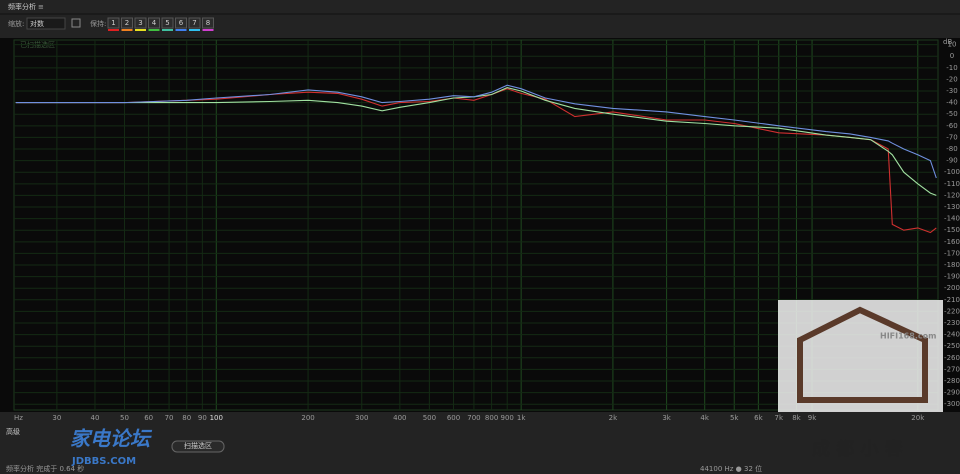  What do you see at coordinates (951, 149) in the screenshot?
I see `y-tick-label: -80` at bounding box center [951, 149].